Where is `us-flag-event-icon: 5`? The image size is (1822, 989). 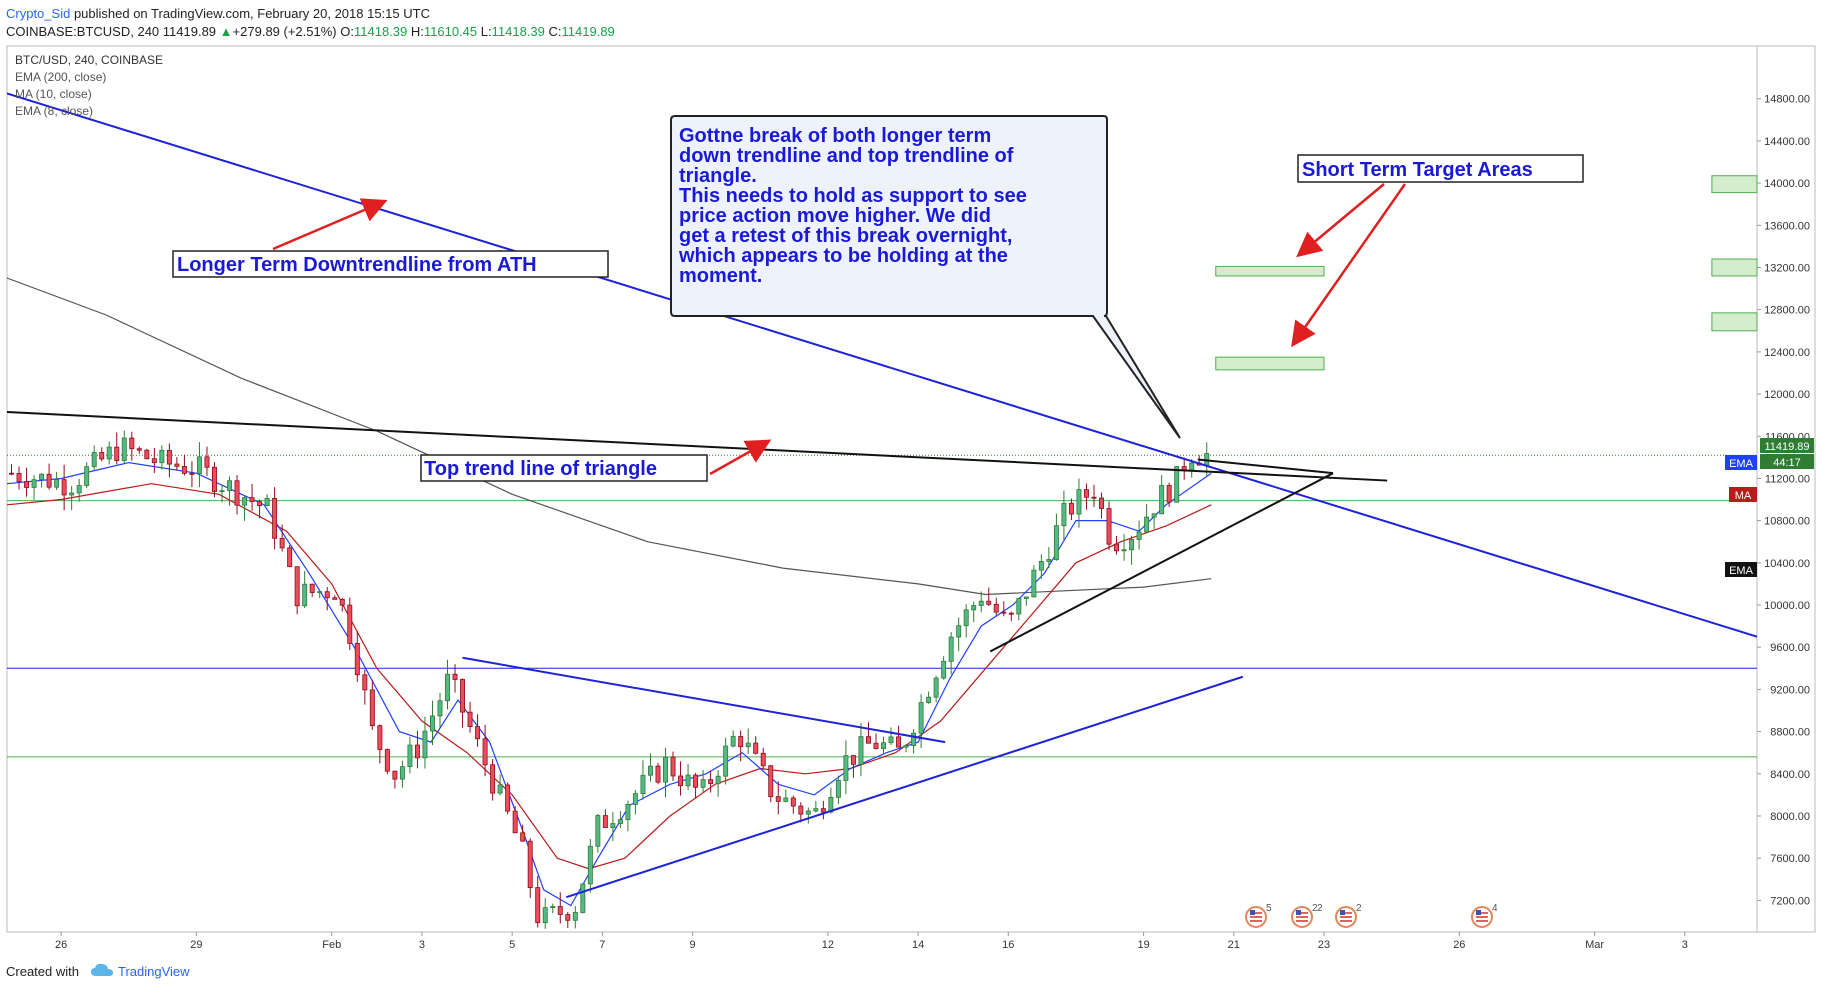 us-flag-event-icon: 5 is located at coordinates (1258, 915).